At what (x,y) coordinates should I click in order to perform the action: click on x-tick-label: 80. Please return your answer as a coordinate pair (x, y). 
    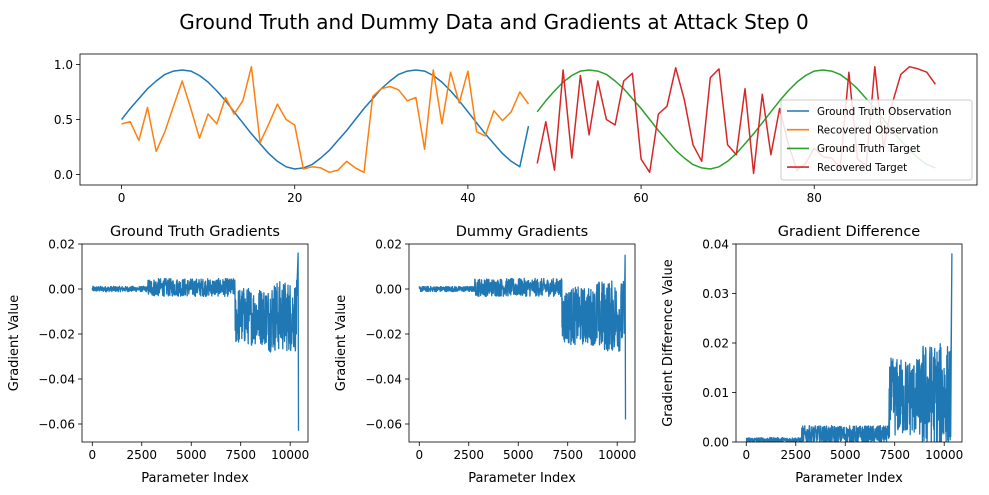
    Looking at the image, I should click on (814, 198).